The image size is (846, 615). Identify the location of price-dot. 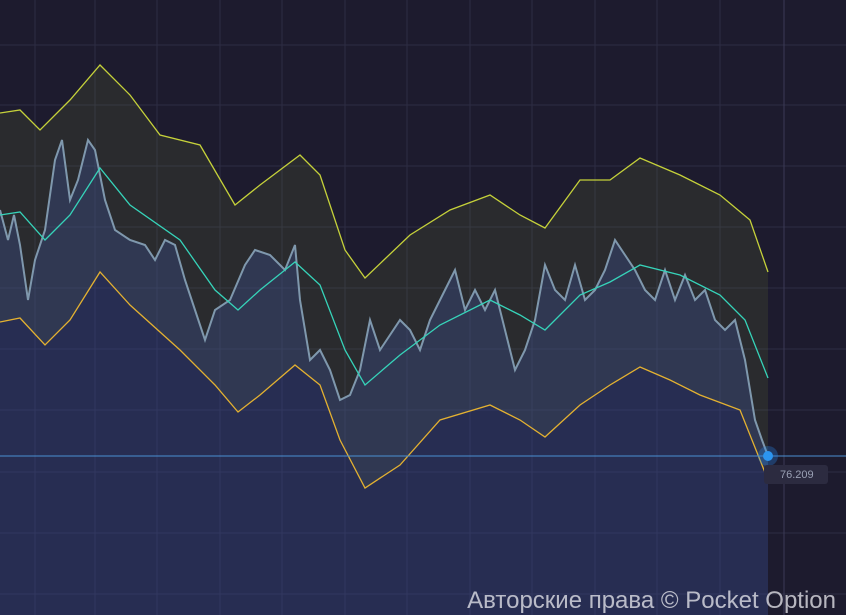
(768, 456).